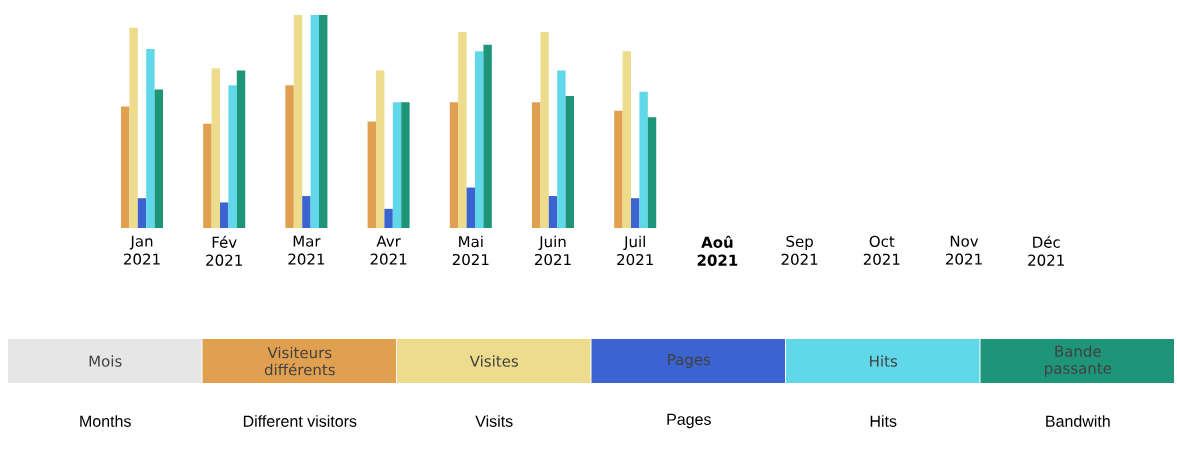 This screenshot has height=450, width=1177. Describe the element at coordinates (799, 250) in the screenshot. I see `x-tick-label: Sep 2021` at that location.